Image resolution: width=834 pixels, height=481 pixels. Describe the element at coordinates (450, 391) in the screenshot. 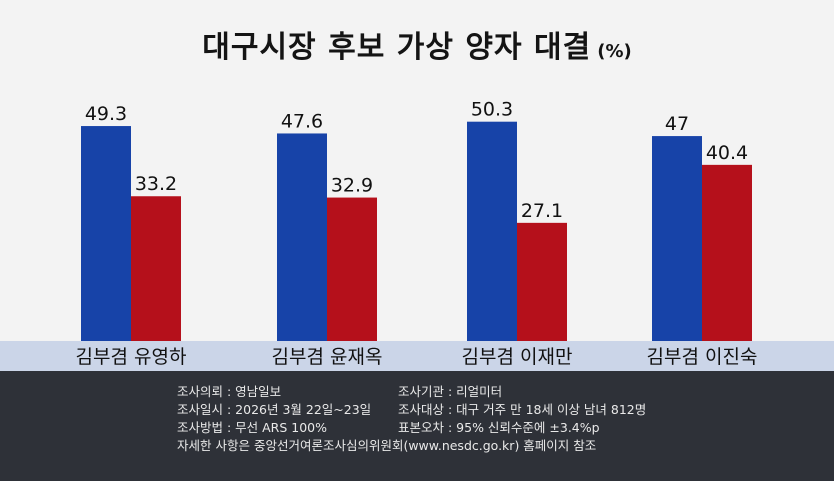

I see `footer-agency: 조사기관 : 리얼미터` at that location.